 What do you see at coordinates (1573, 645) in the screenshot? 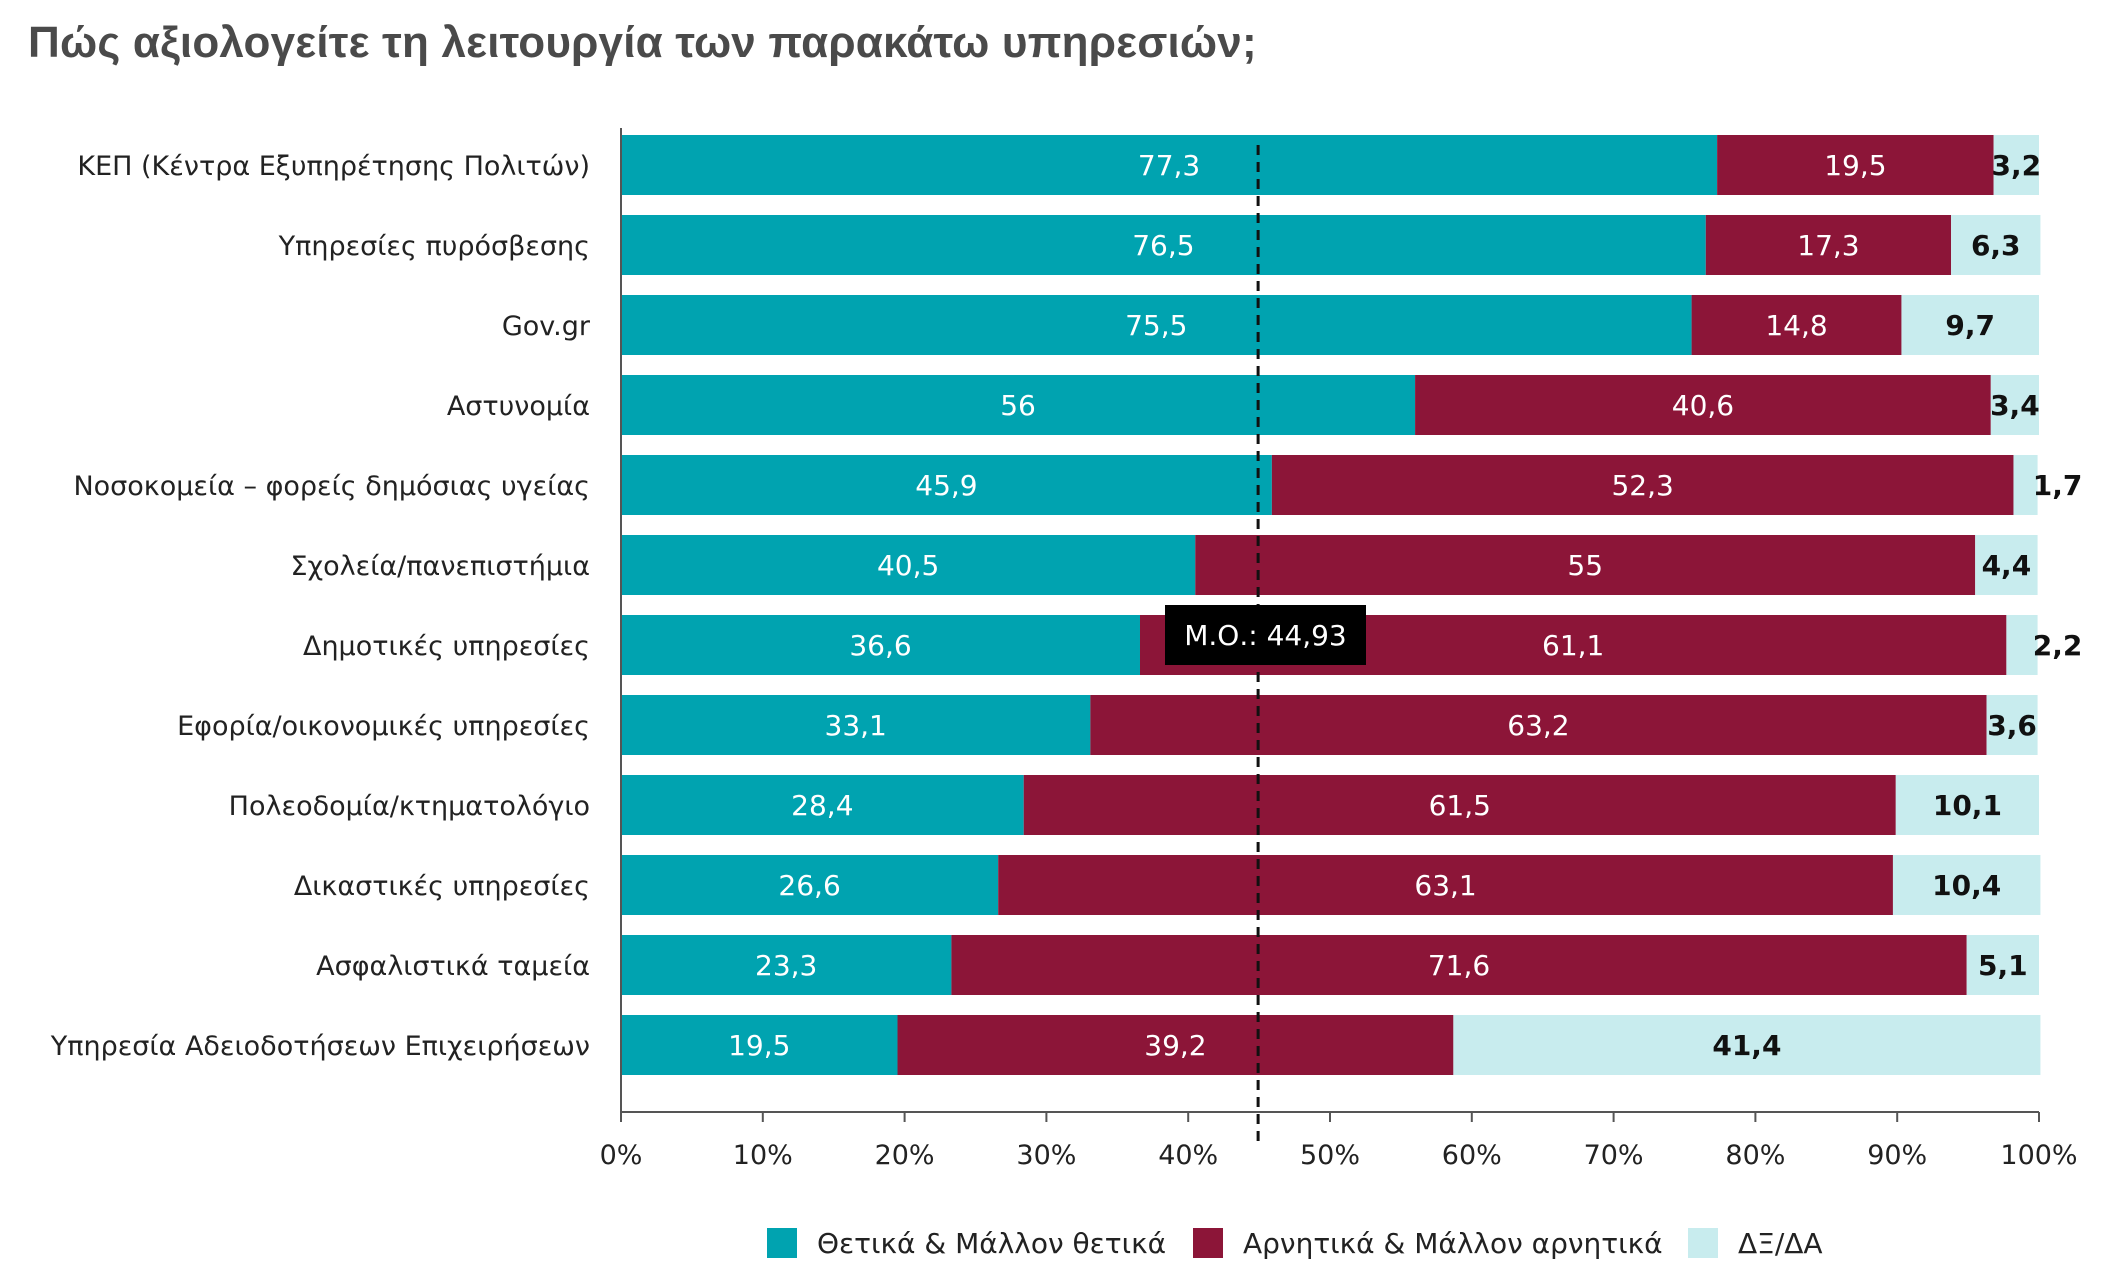
I see `value-label: 61,1` at bounding box center [1573, 645].